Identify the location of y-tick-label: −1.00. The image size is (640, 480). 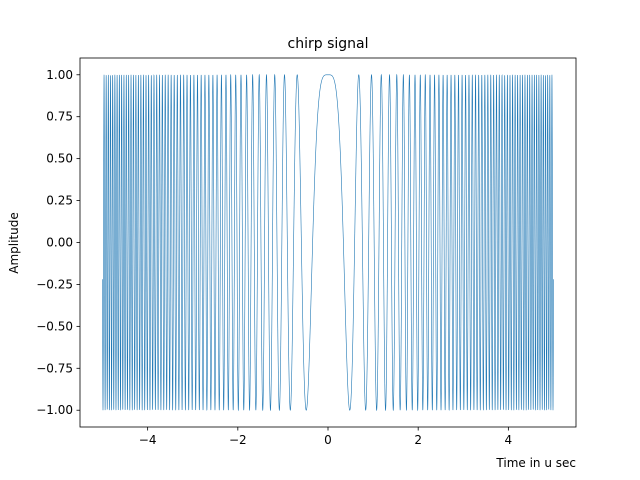
(54, 410).